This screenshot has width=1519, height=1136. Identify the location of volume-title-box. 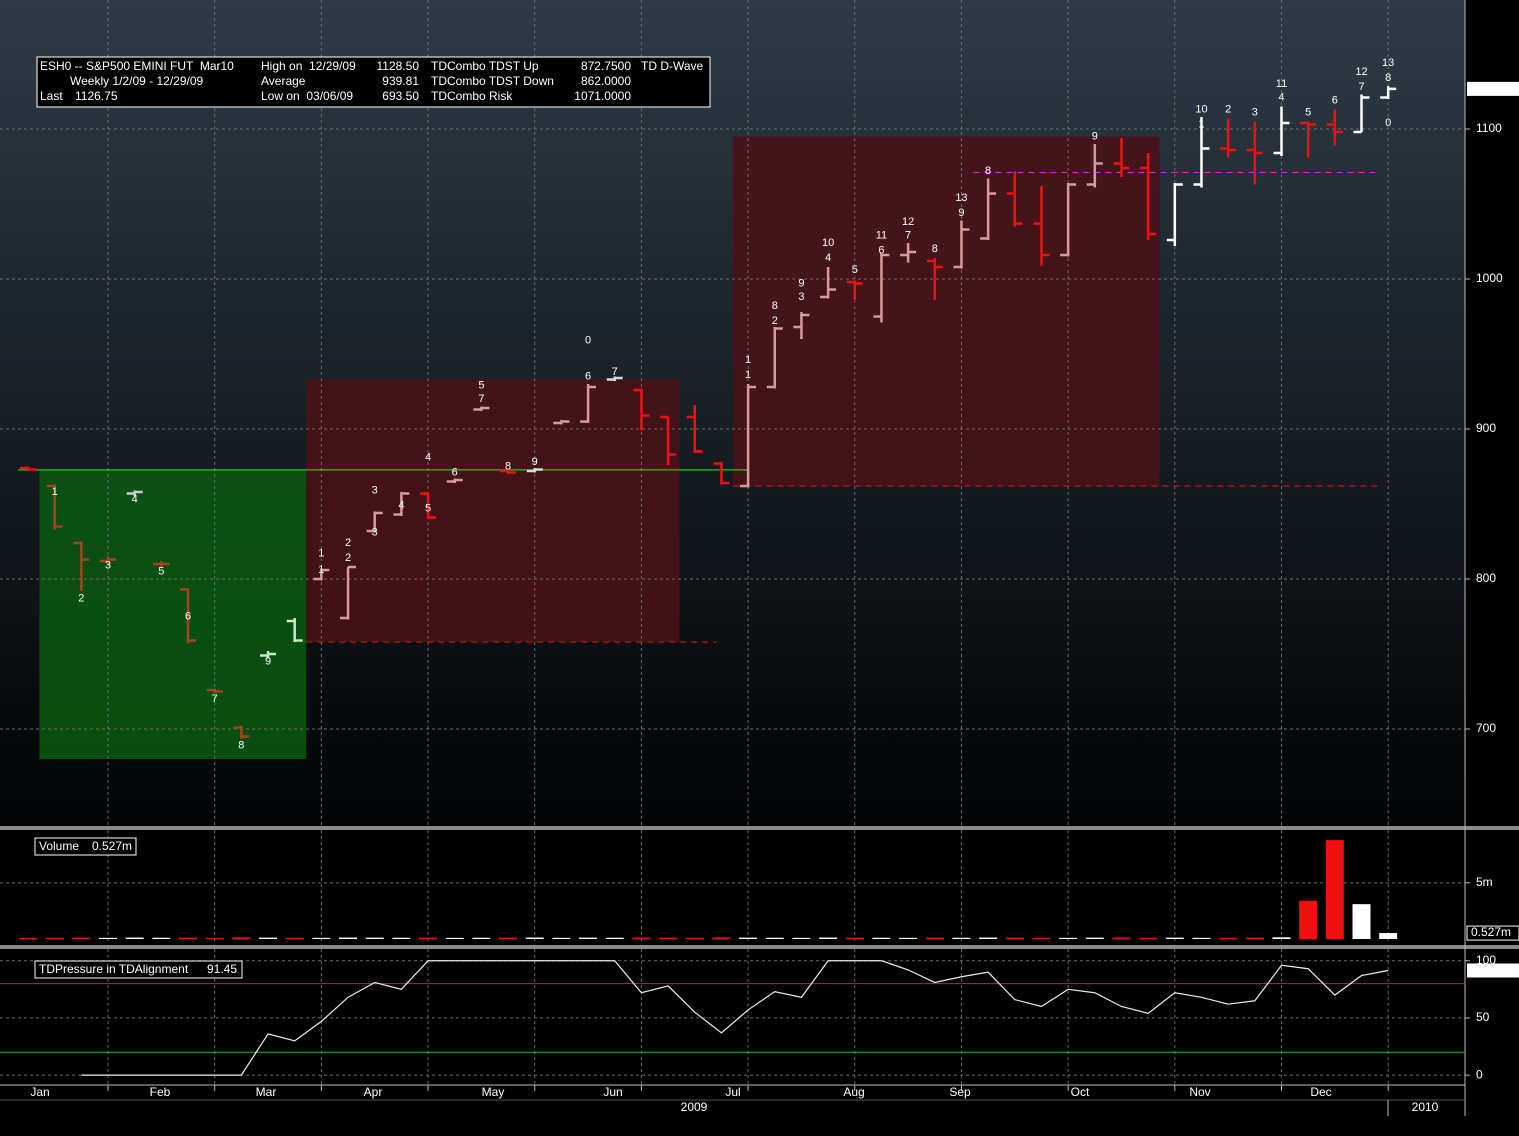
(85, 846).